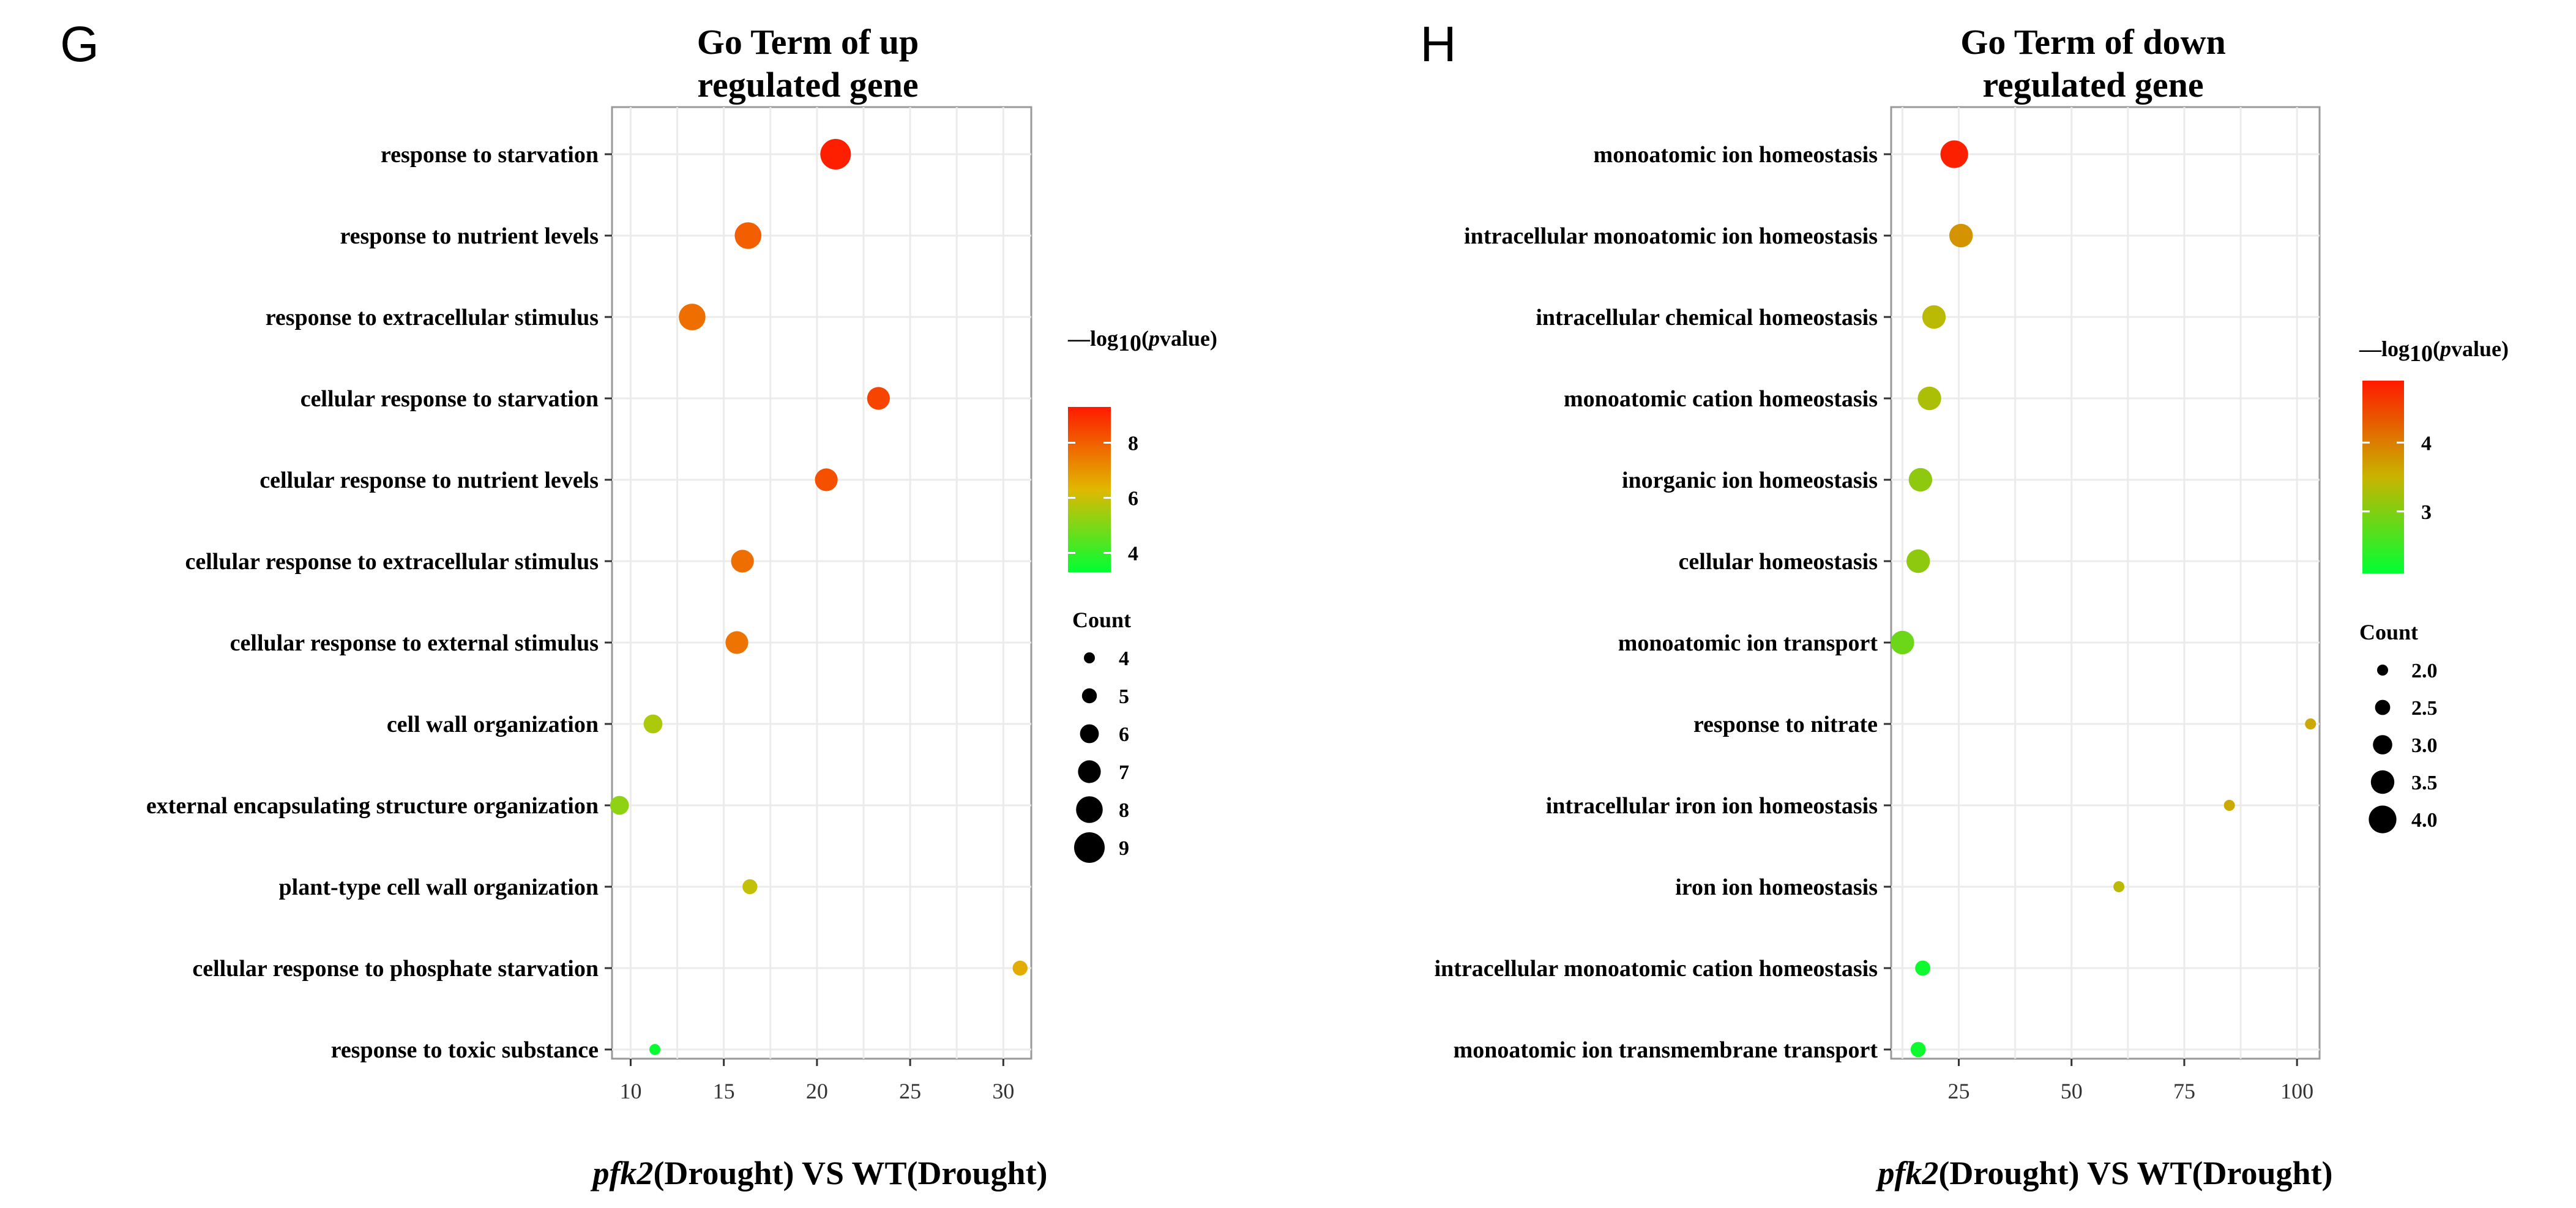 The width and height of the screenshot is (2576, 1208). Describe the element at coordinates (2072, 1091) in the screenshot. I see `x-tick-label: 50` at that location.